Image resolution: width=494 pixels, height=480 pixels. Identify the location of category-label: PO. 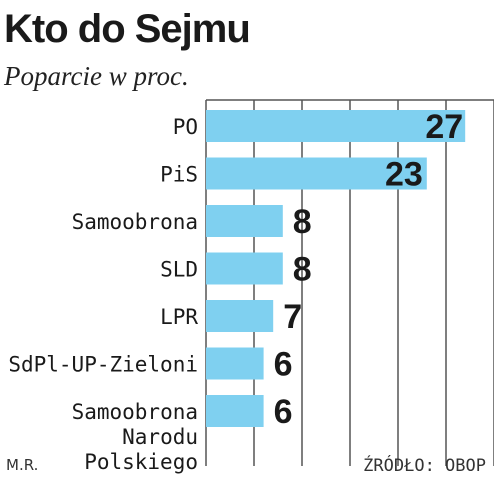
(185, 127).